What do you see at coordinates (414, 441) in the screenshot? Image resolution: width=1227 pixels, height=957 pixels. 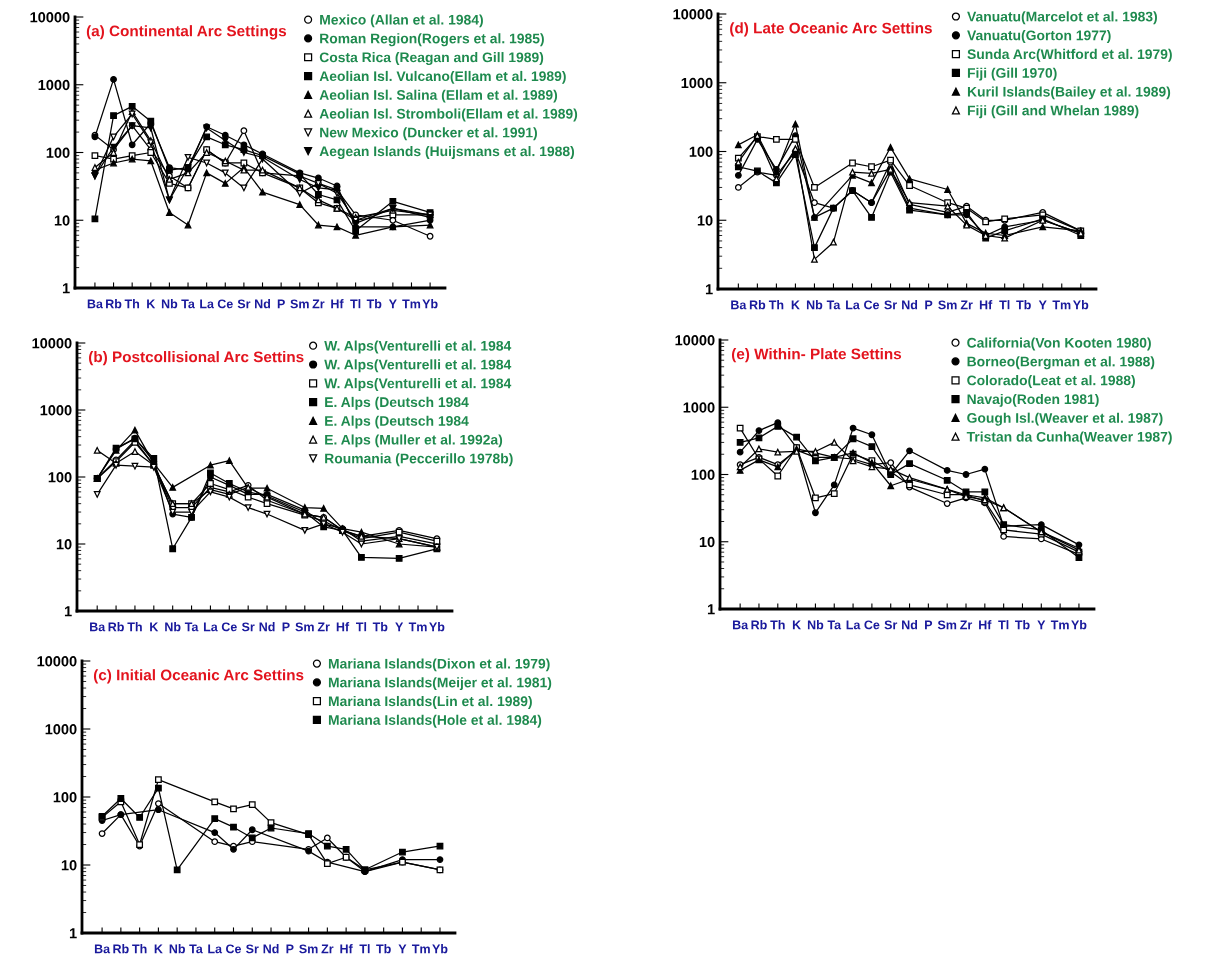 I see `legend-label: E. Alps (Muller et al. 1992a)` at bounding box center [414, 441].